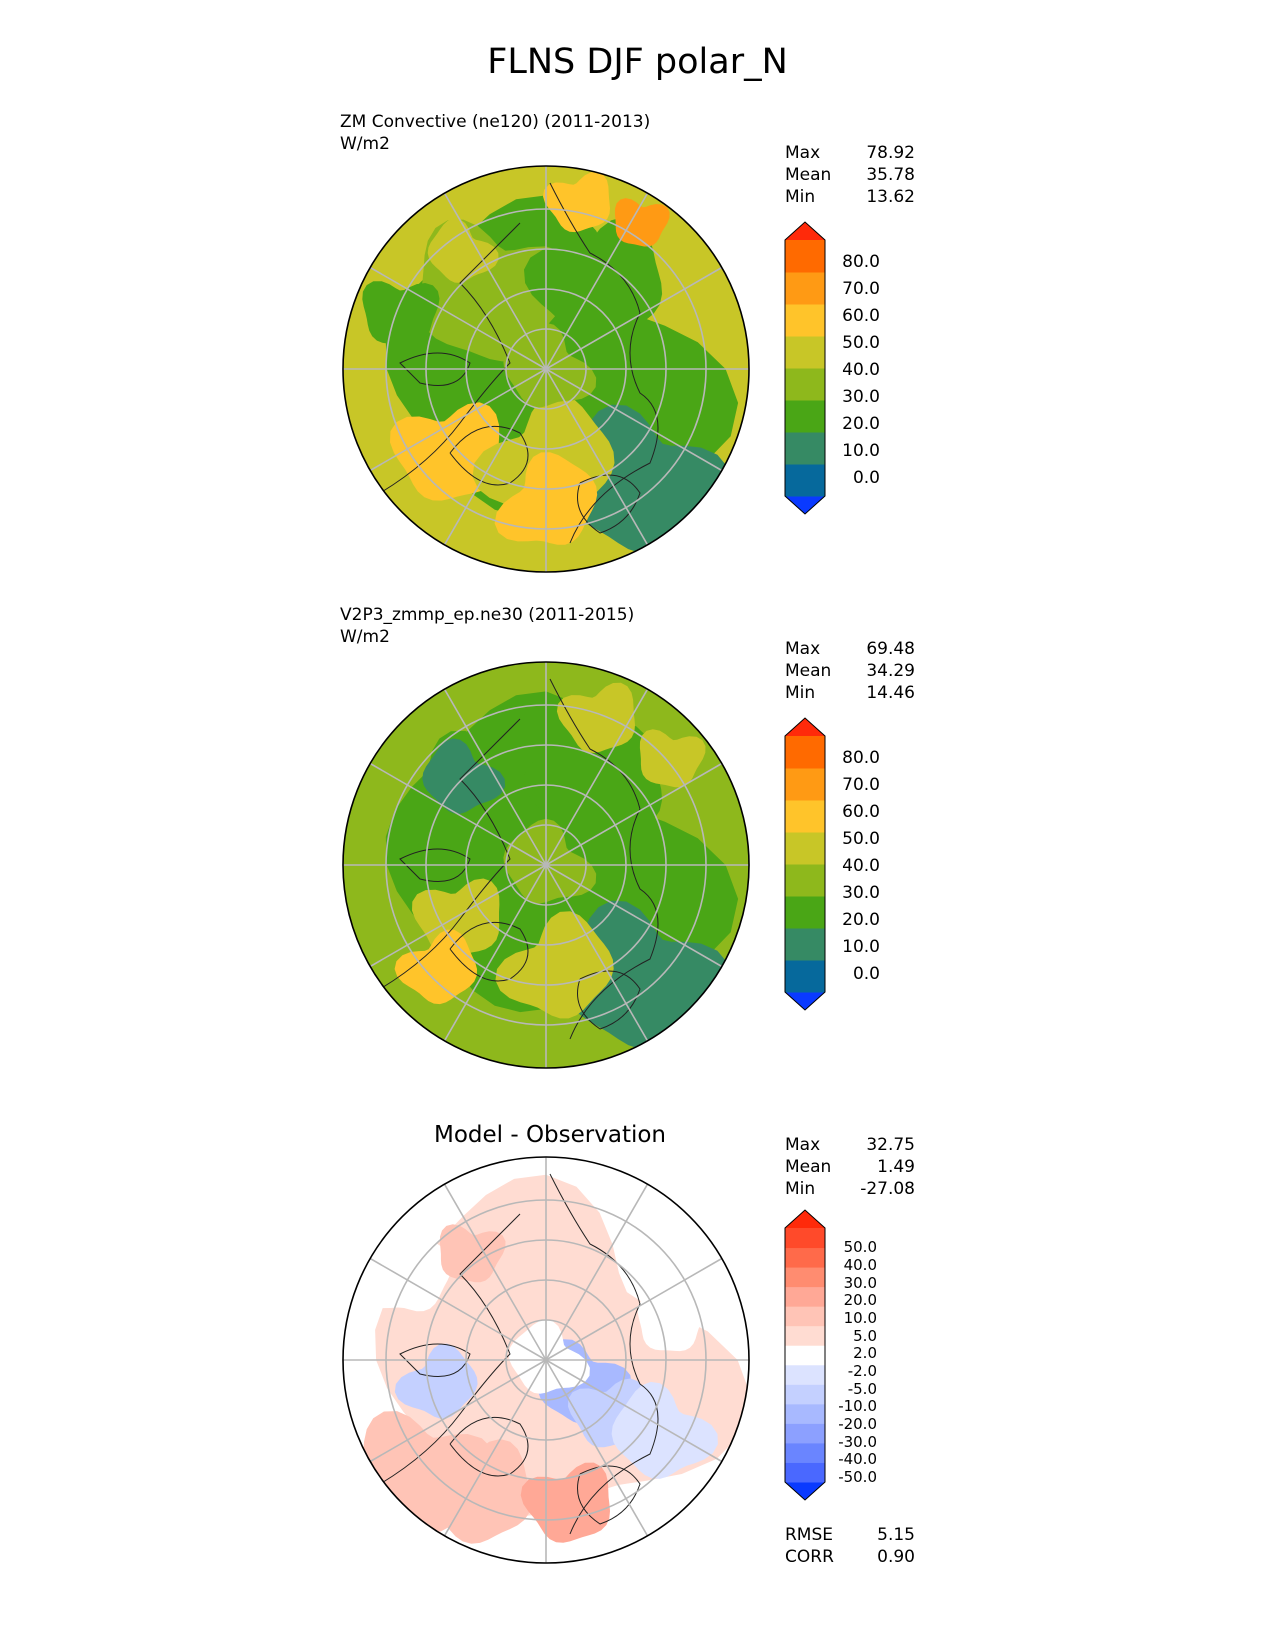 This screenshot has width=1275, height=1650. I want to click on colorbar-3-tick: 5.0, so click(865, 1336).